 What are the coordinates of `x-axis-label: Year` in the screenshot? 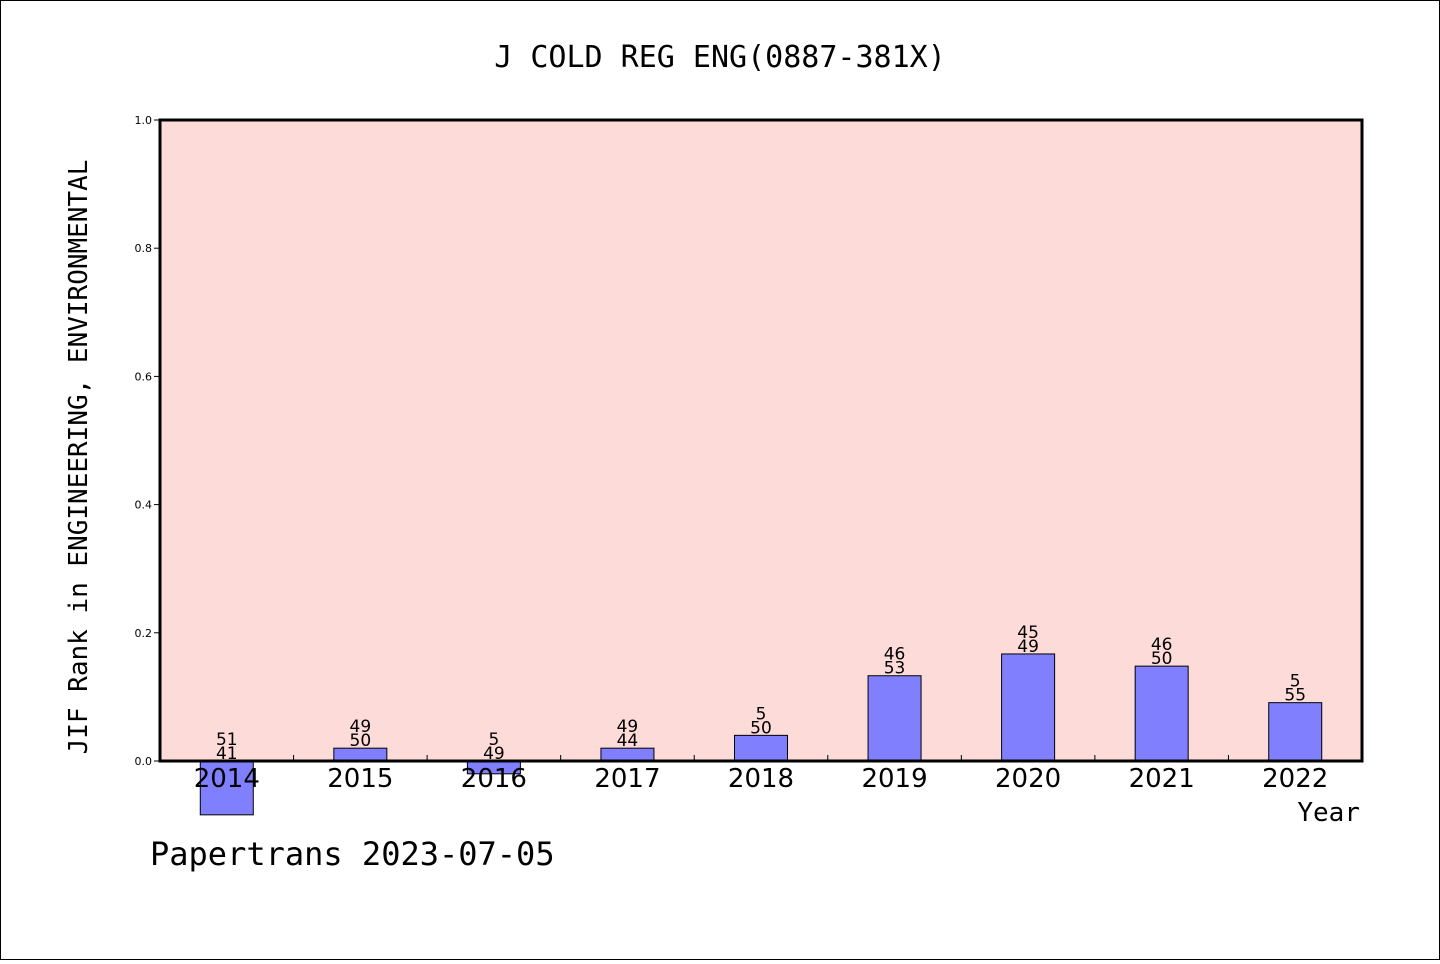 It's located at (1328, 813).